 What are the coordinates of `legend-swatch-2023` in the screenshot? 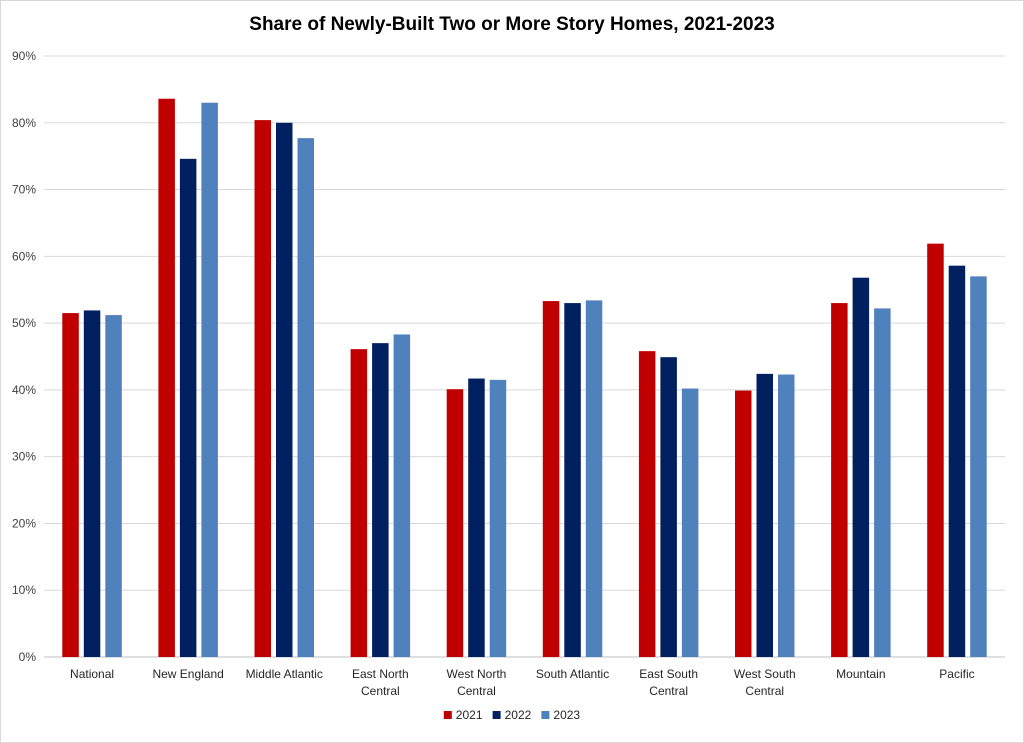 It's located at (545, 715).